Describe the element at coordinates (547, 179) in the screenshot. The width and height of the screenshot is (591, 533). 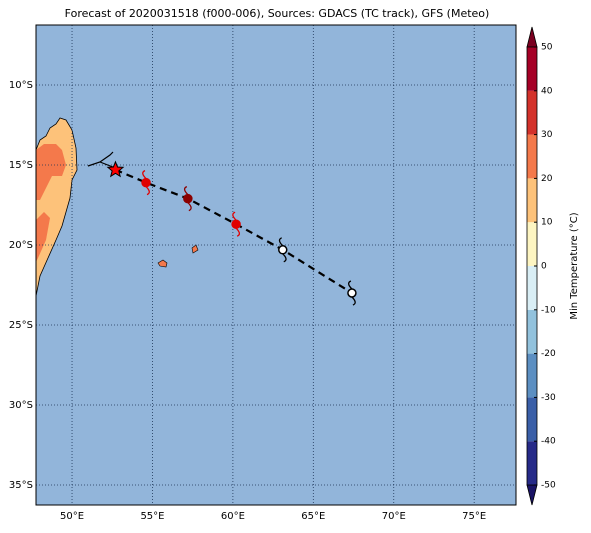
I see `colorbar-tick-label: 20` at that location.